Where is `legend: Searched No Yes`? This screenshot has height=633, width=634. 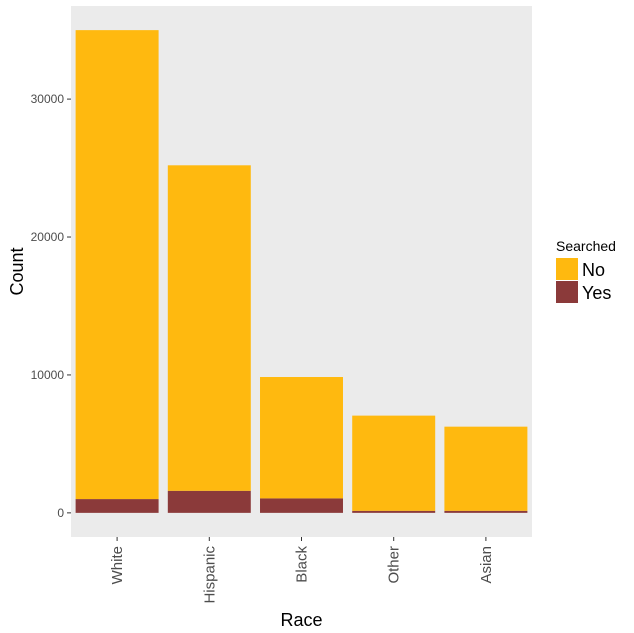 legend: Searched No Yes is located at coordinates (586, 270).